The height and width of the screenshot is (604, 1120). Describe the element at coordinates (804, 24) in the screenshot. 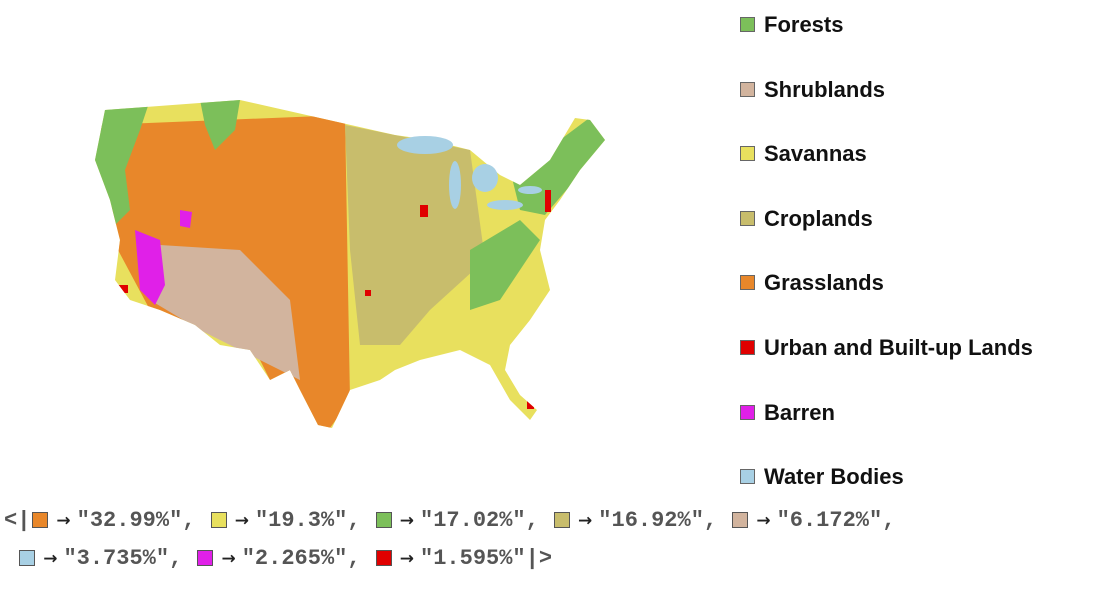

I see `legend-label: Forests` at that location.